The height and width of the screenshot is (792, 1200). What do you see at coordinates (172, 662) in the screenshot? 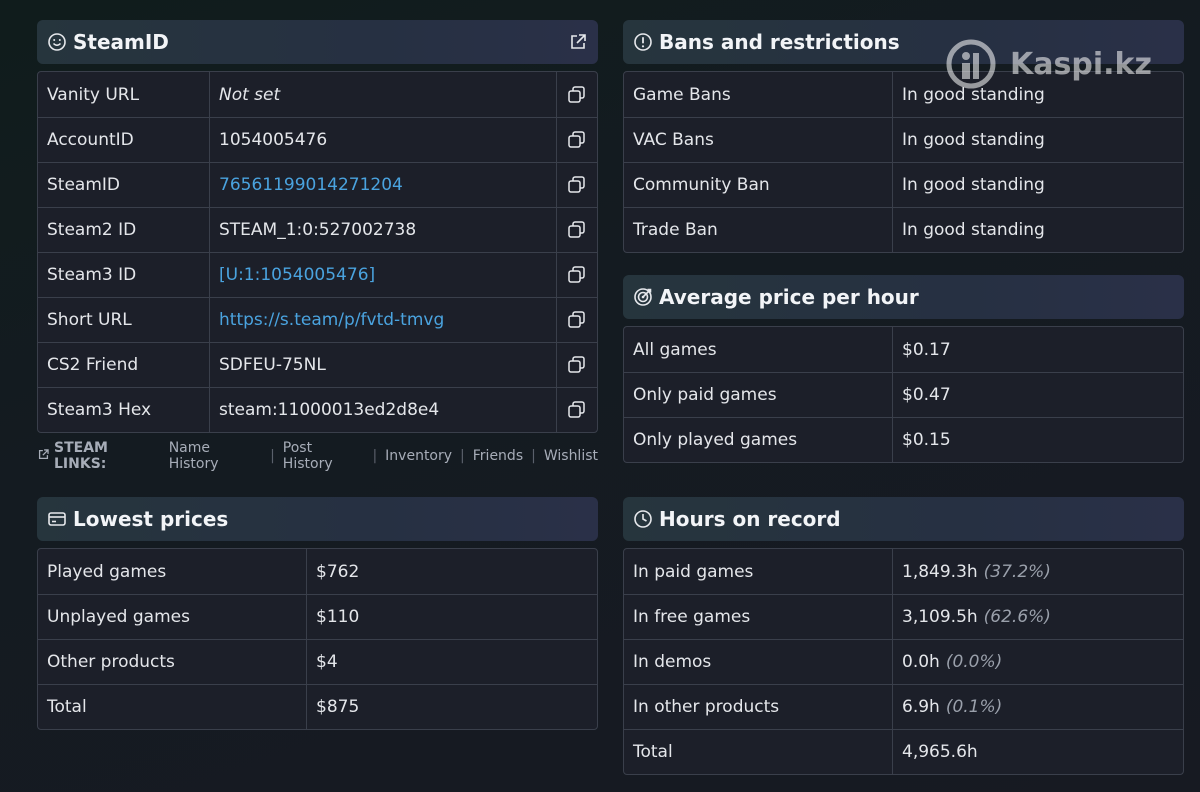
I see `row-label: Other products` at bounding box center [172, 662].